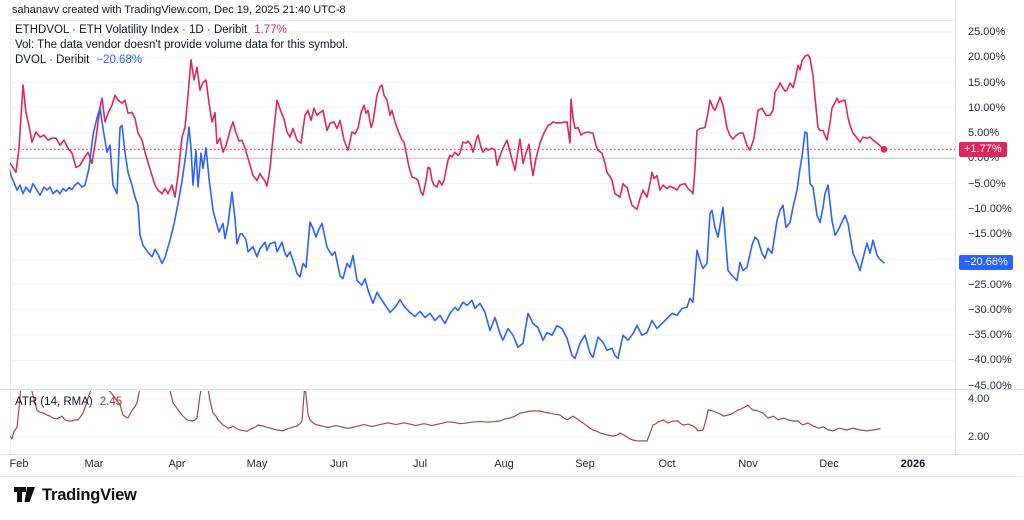 The width and height of the screenshot is (1024, 520). What do you see at coordinates (667, 464) in the screenshot?
I see `time-tick-label: Oct` at bounding box center [667, 464].